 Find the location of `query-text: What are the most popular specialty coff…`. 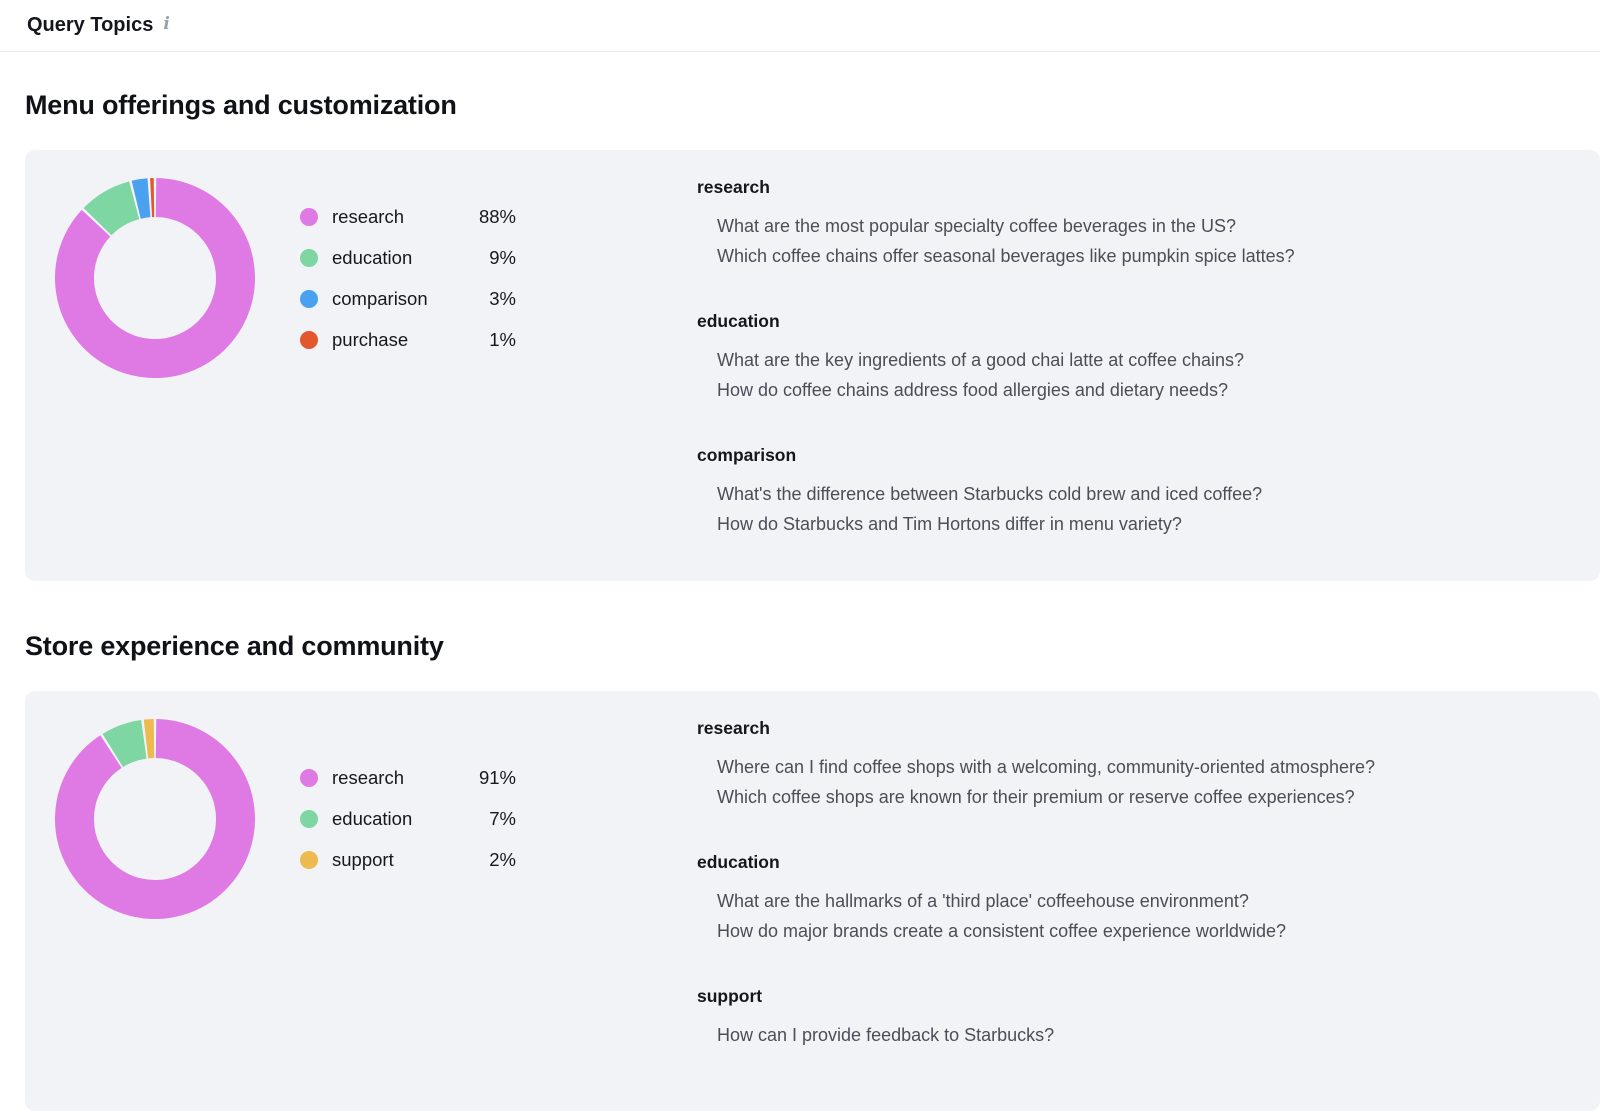

query-text: What are the most popular specialty coff… is located at coordinates (1128, 226).